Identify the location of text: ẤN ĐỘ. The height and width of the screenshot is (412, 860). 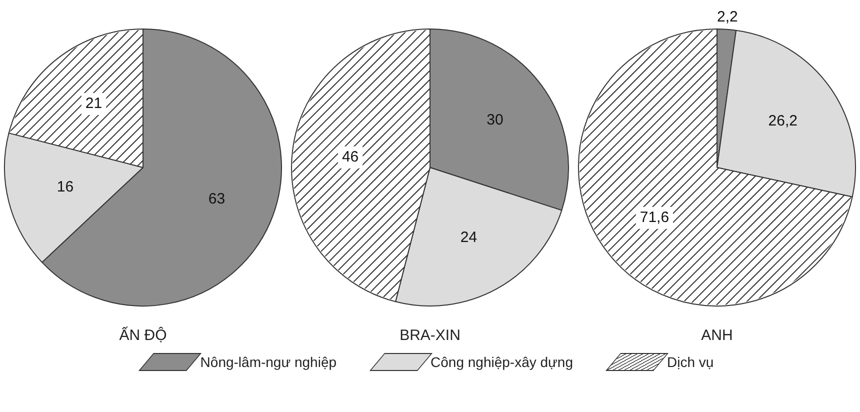
(143, 335).